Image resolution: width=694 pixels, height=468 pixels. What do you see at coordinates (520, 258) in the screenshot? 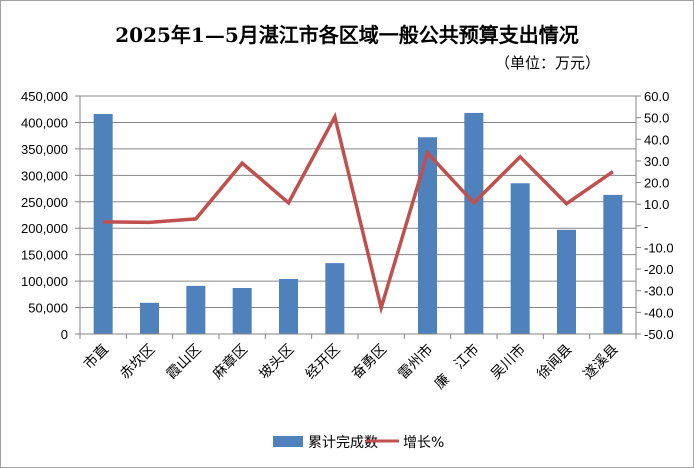
I see `bar-吴川市` at bounding box center [520, 258].